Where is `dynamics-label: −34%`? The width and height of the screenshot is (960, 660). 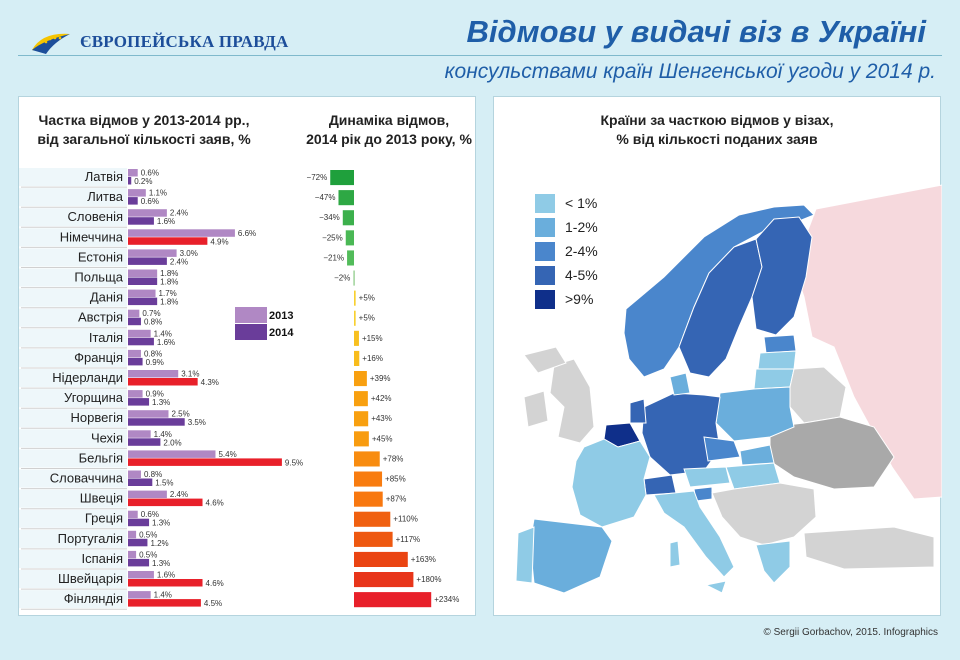
dynamics-label: −34% is located at coordinates (329, 217).